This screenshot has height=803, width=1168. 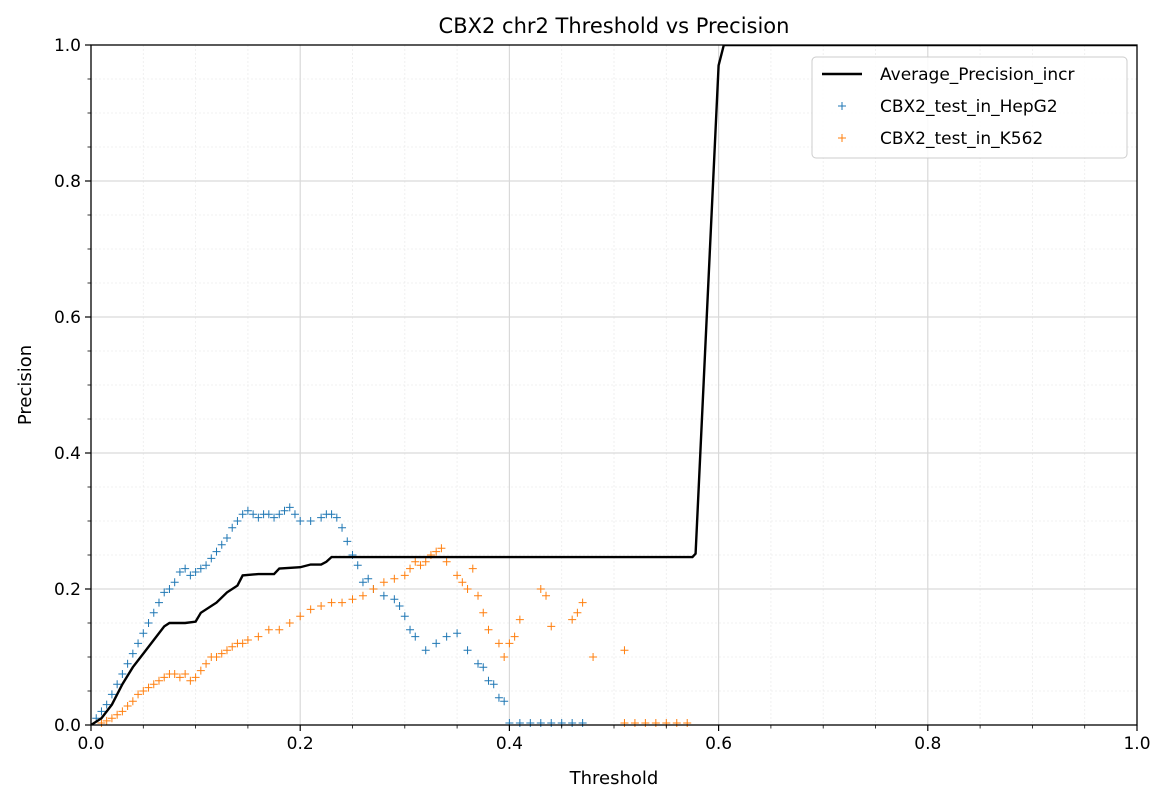 What do you see at coordinates (614, 26) in the screenshot?
I see `chart-title: CBX2 chr2 Threshold vs Precision` at bounding box center [614, 26].